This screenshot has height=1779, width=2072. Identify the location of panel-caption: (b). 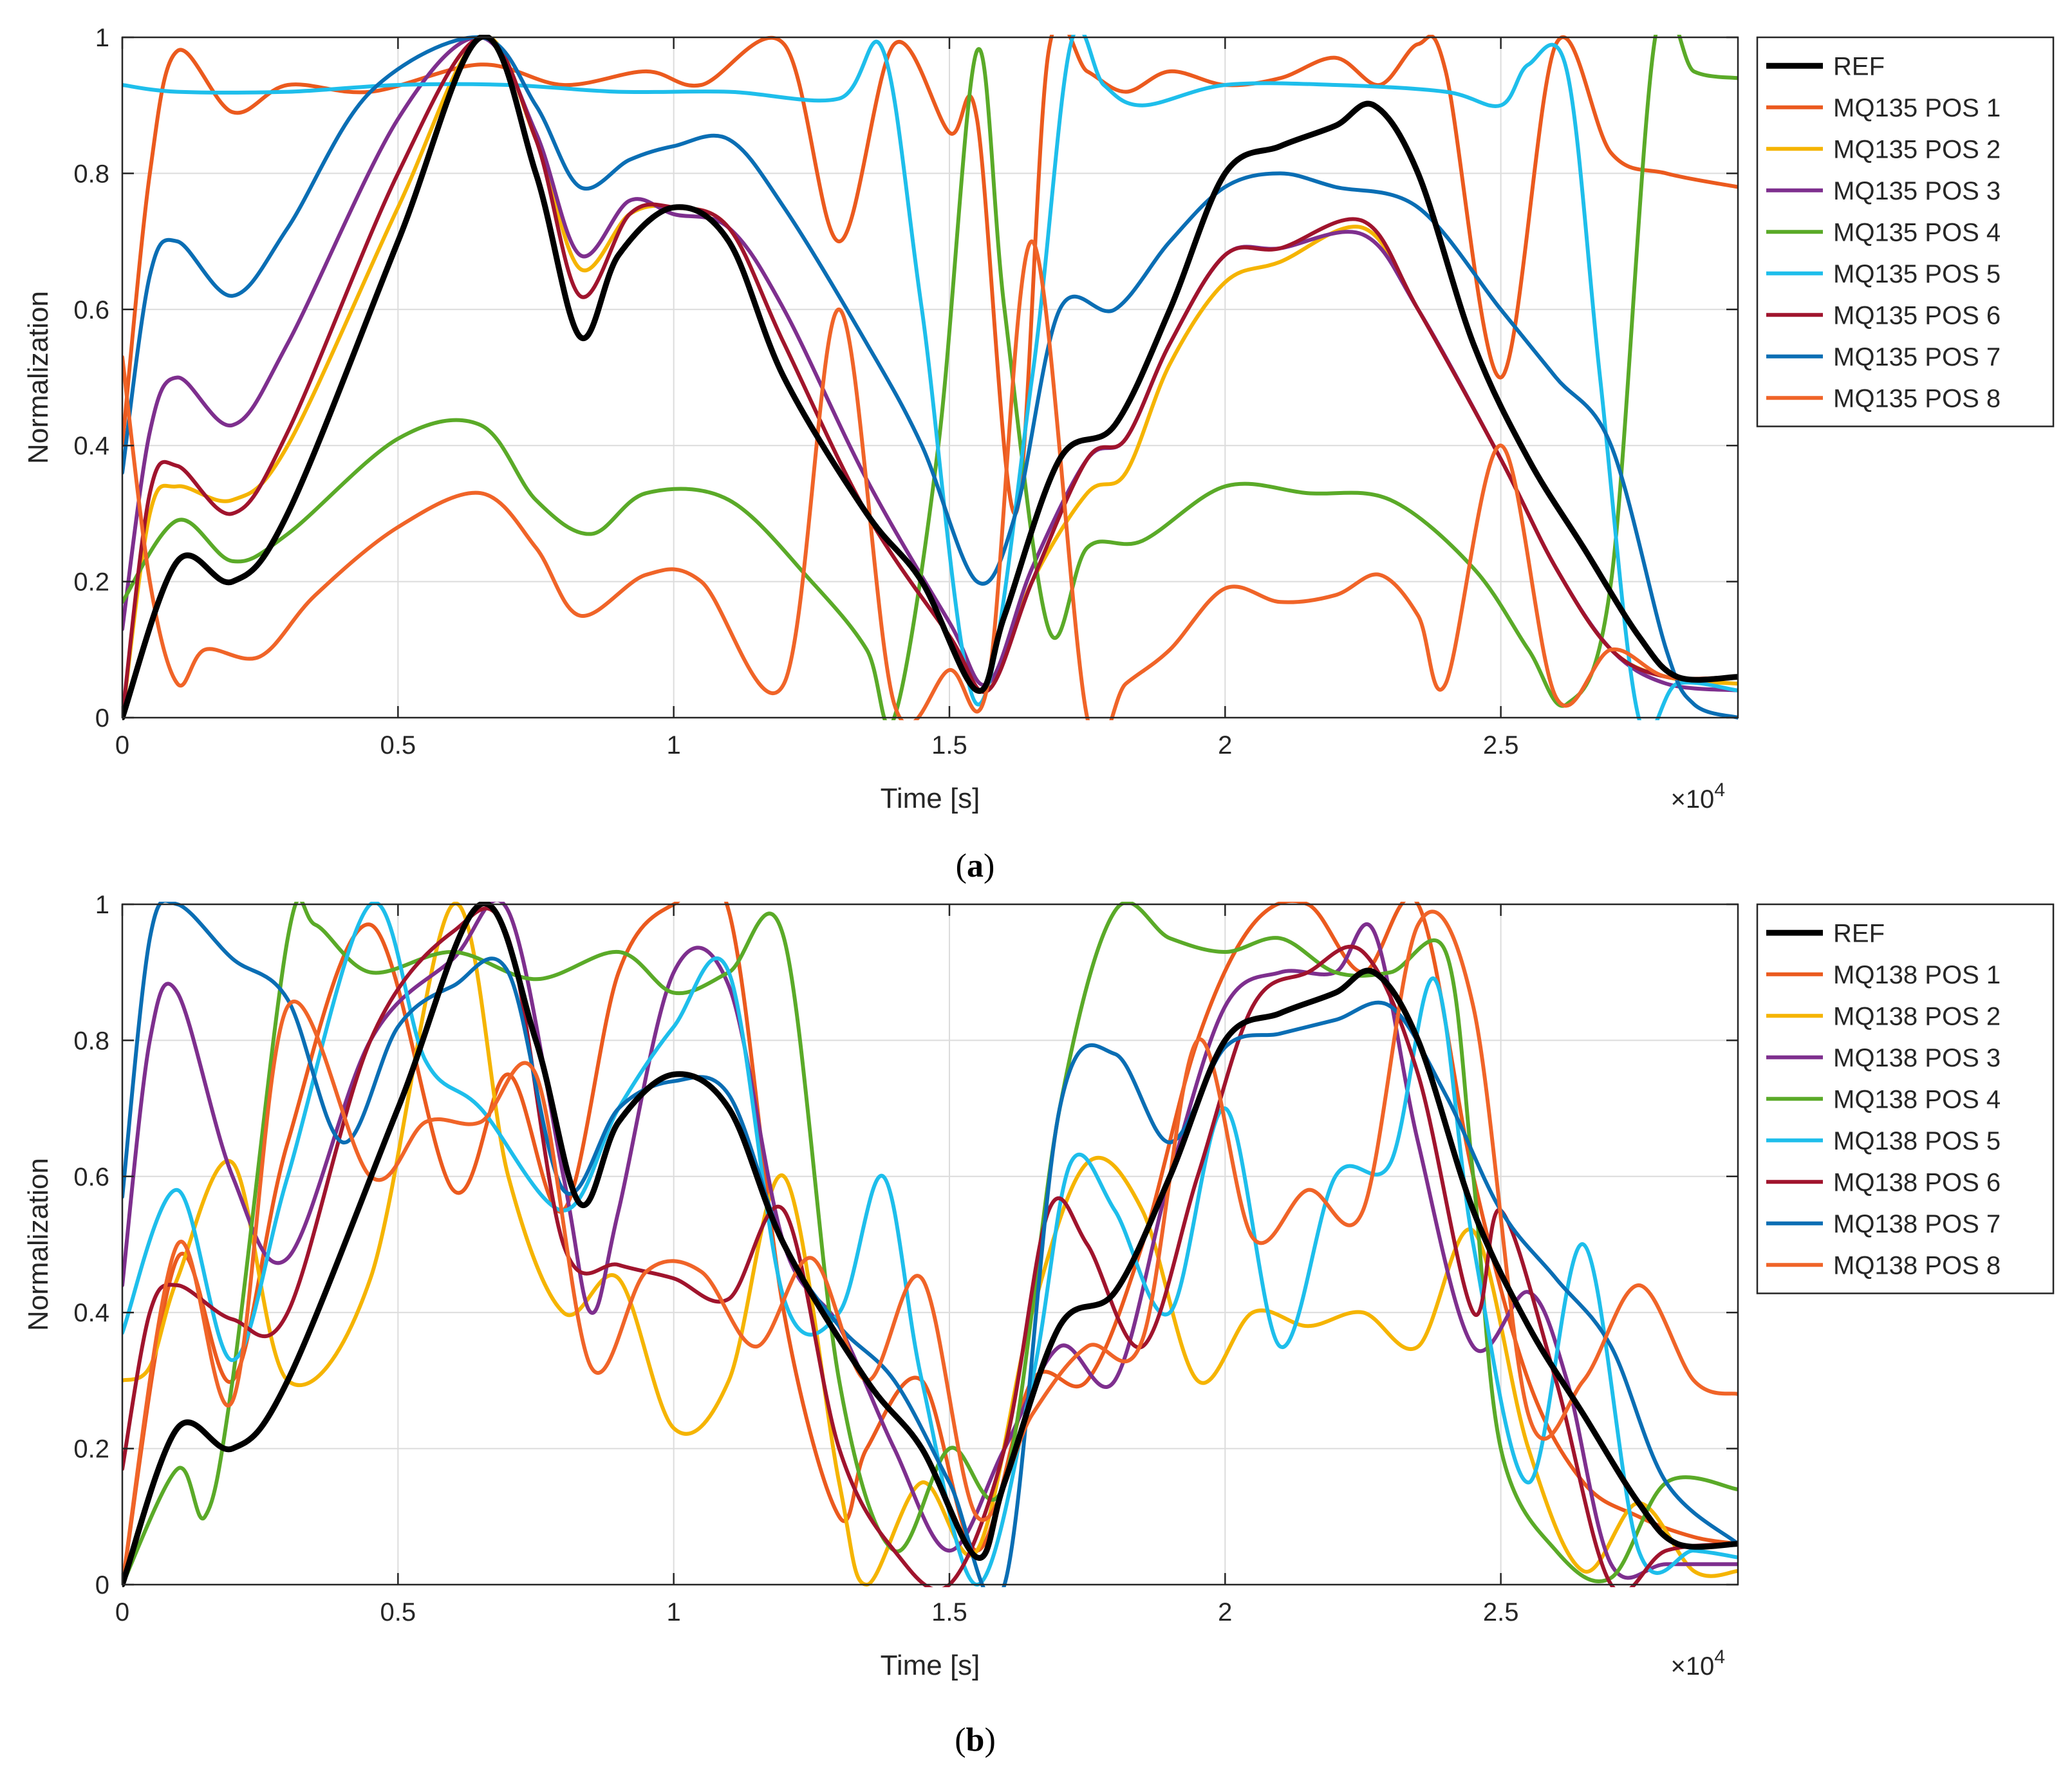
(975, 1740).